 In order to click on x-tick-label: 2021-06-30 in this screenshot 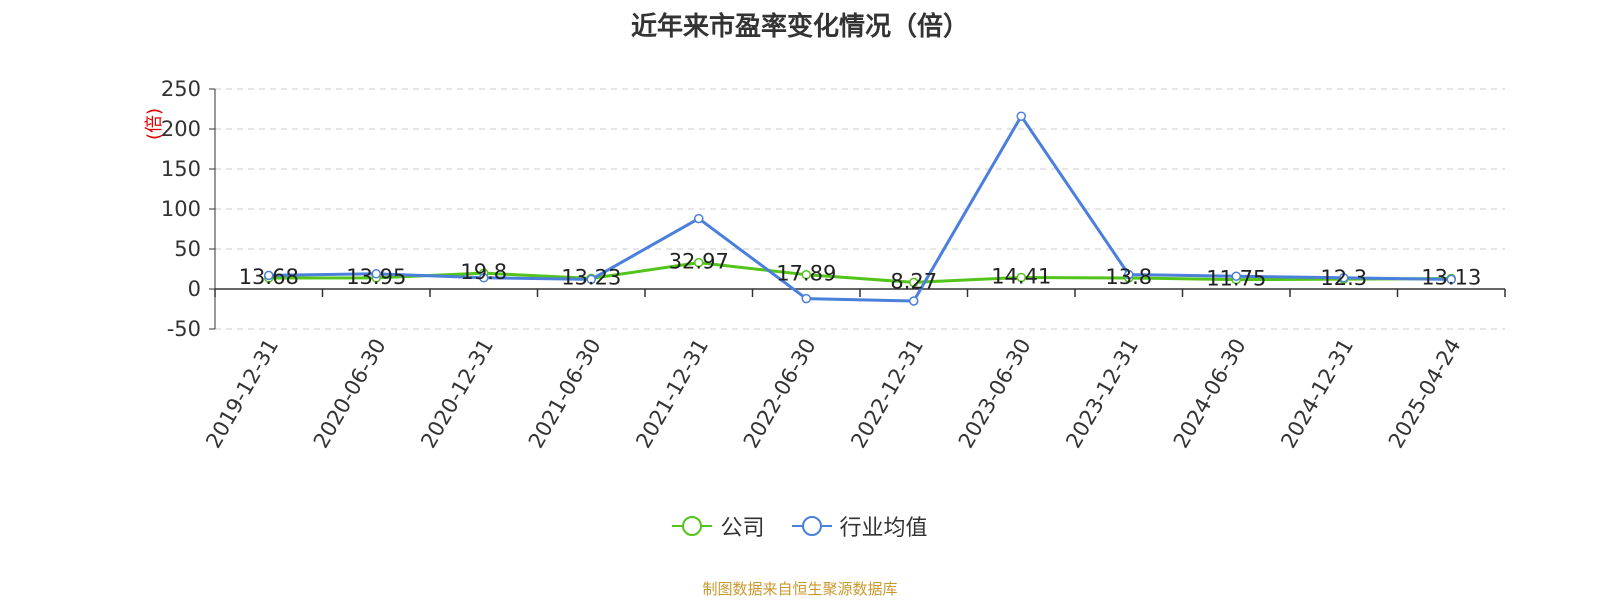, I will do `click(565, 394)`.